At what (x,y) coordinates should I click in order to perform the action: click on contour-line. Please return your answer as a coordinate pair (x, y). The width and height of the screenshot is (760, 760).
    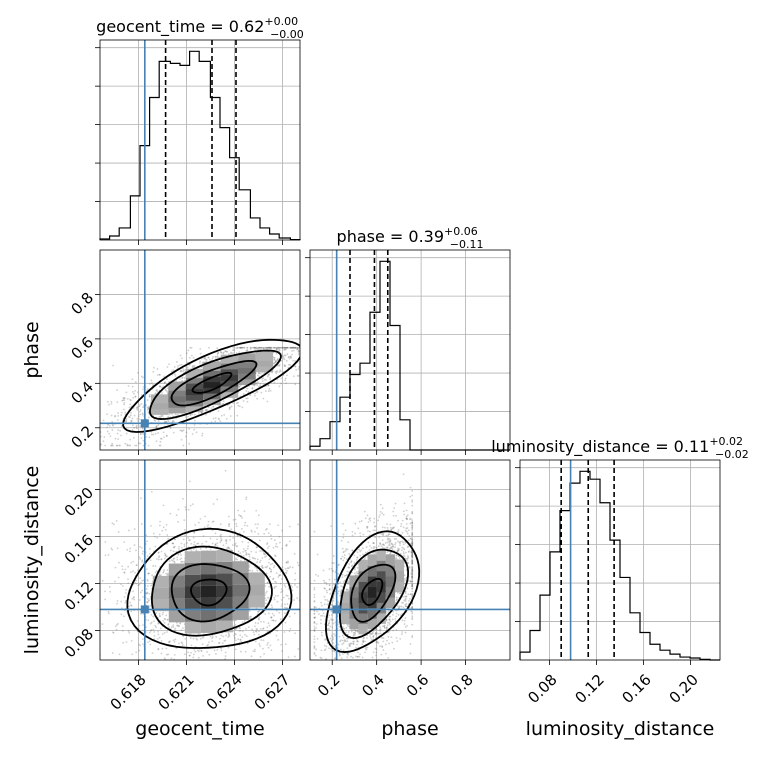
    Looking at the image, I should click on (209, 588).